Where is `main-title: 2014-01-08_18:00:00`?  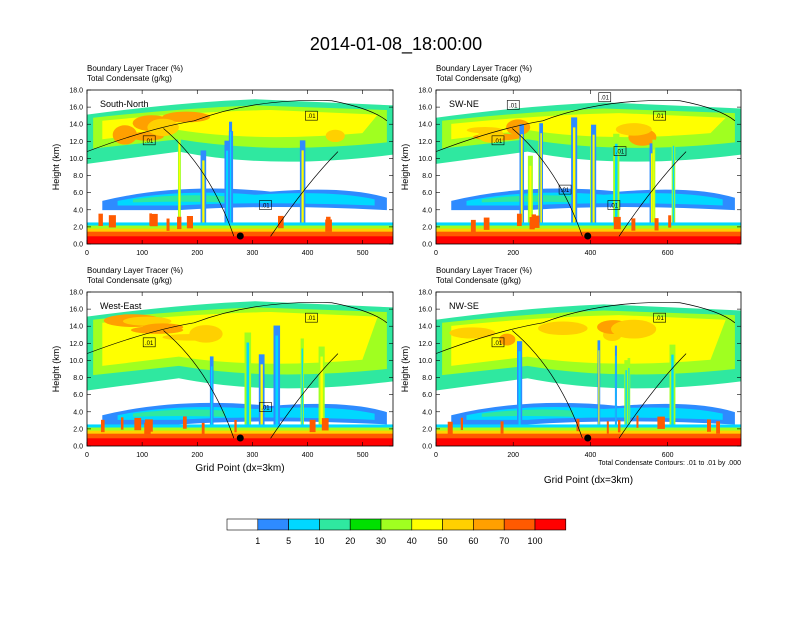
main-title: 2014-01-08_18:00:00 is located at coordinates (396, 44).